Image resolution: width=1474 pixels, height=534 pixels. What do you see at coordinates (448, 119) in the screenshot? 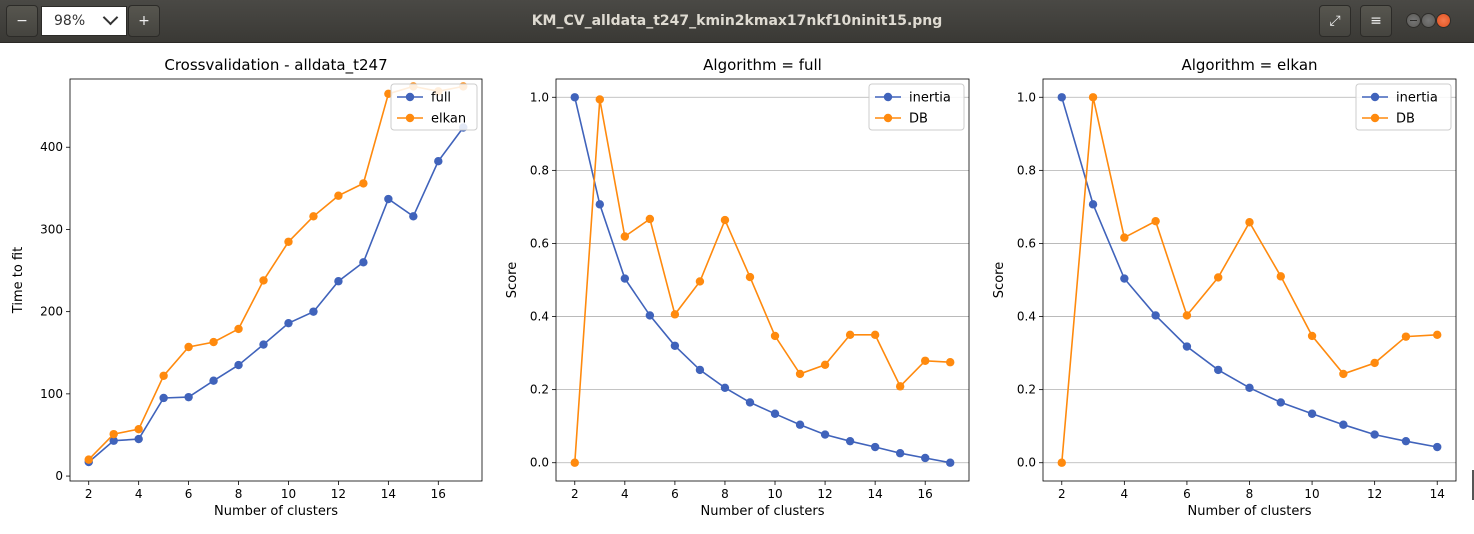
I see `legend-label: elkan` at bounding box center [448, 119].